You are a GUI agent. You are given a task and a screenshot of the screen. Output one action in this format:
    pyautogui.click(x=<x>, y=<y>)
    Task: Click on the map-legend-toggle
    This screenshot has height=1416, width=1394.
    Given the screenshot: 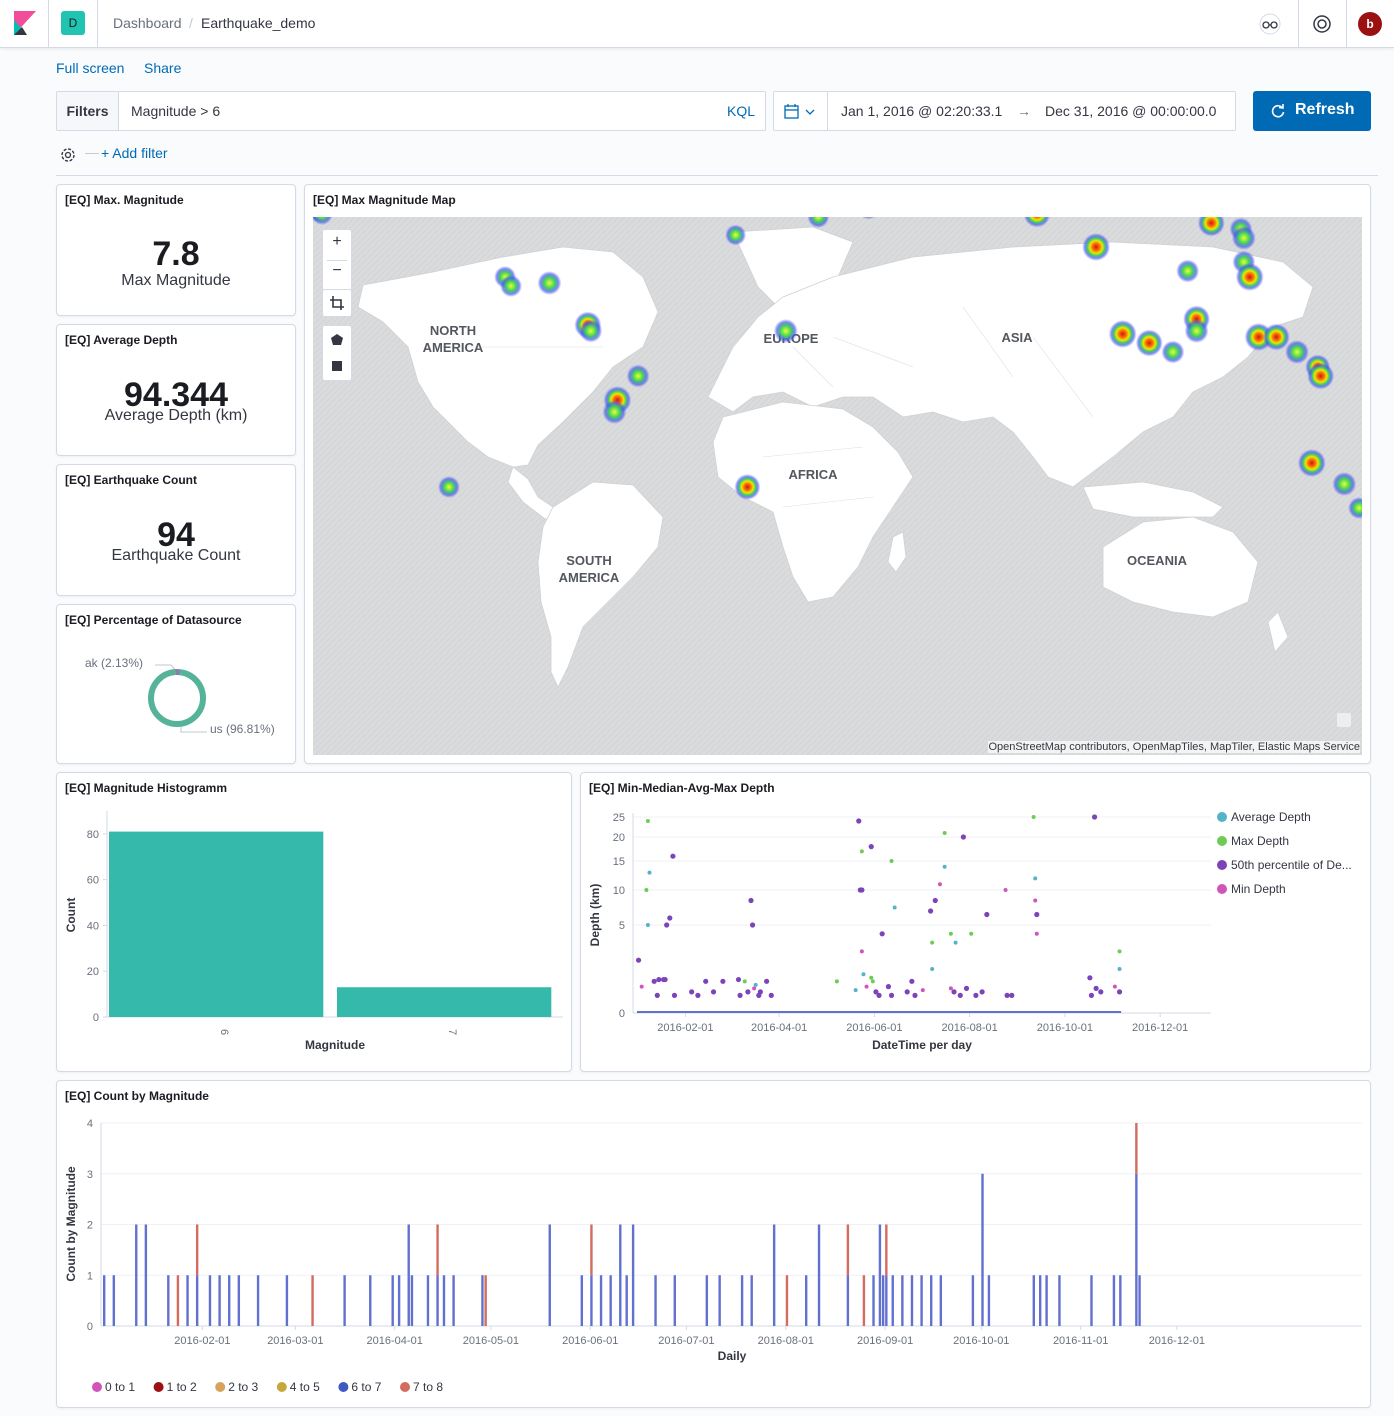 What is the action you would take?
    pyautogui.click(x=1344, y=720)
    